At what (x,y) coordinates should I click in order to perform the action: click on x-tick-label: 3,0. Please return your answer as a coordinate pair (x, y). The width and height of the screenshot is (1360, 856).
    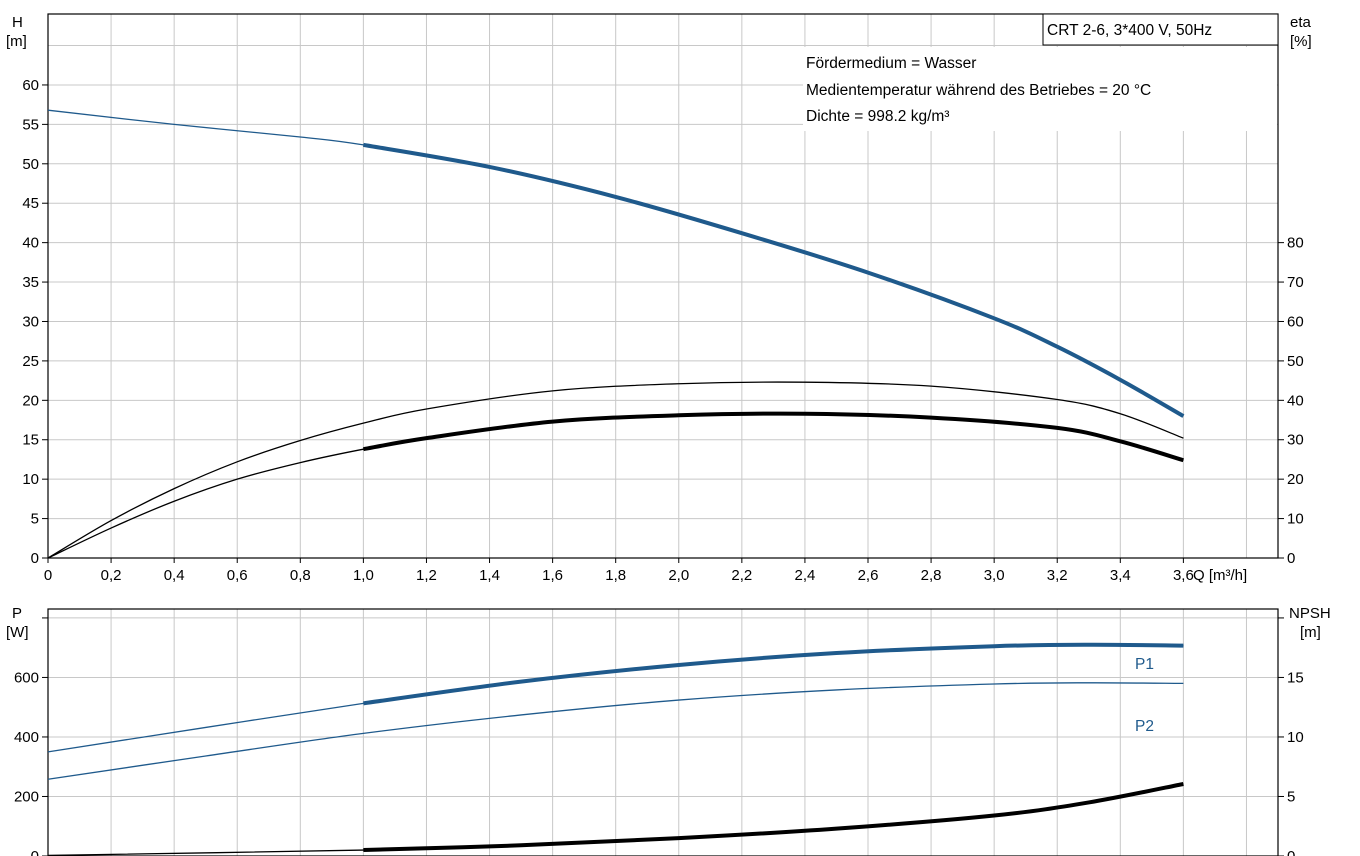
    Looking at the image, I should click on (994, 575).